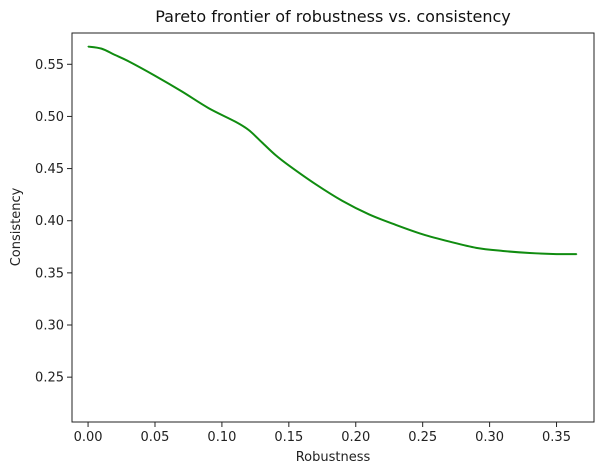 This screenshot has height=464, width=600. What do you see at coordinates (49, 273) in the screenshot?
I see `y-tick-label: 0.35` at bounding box center [49, 273].